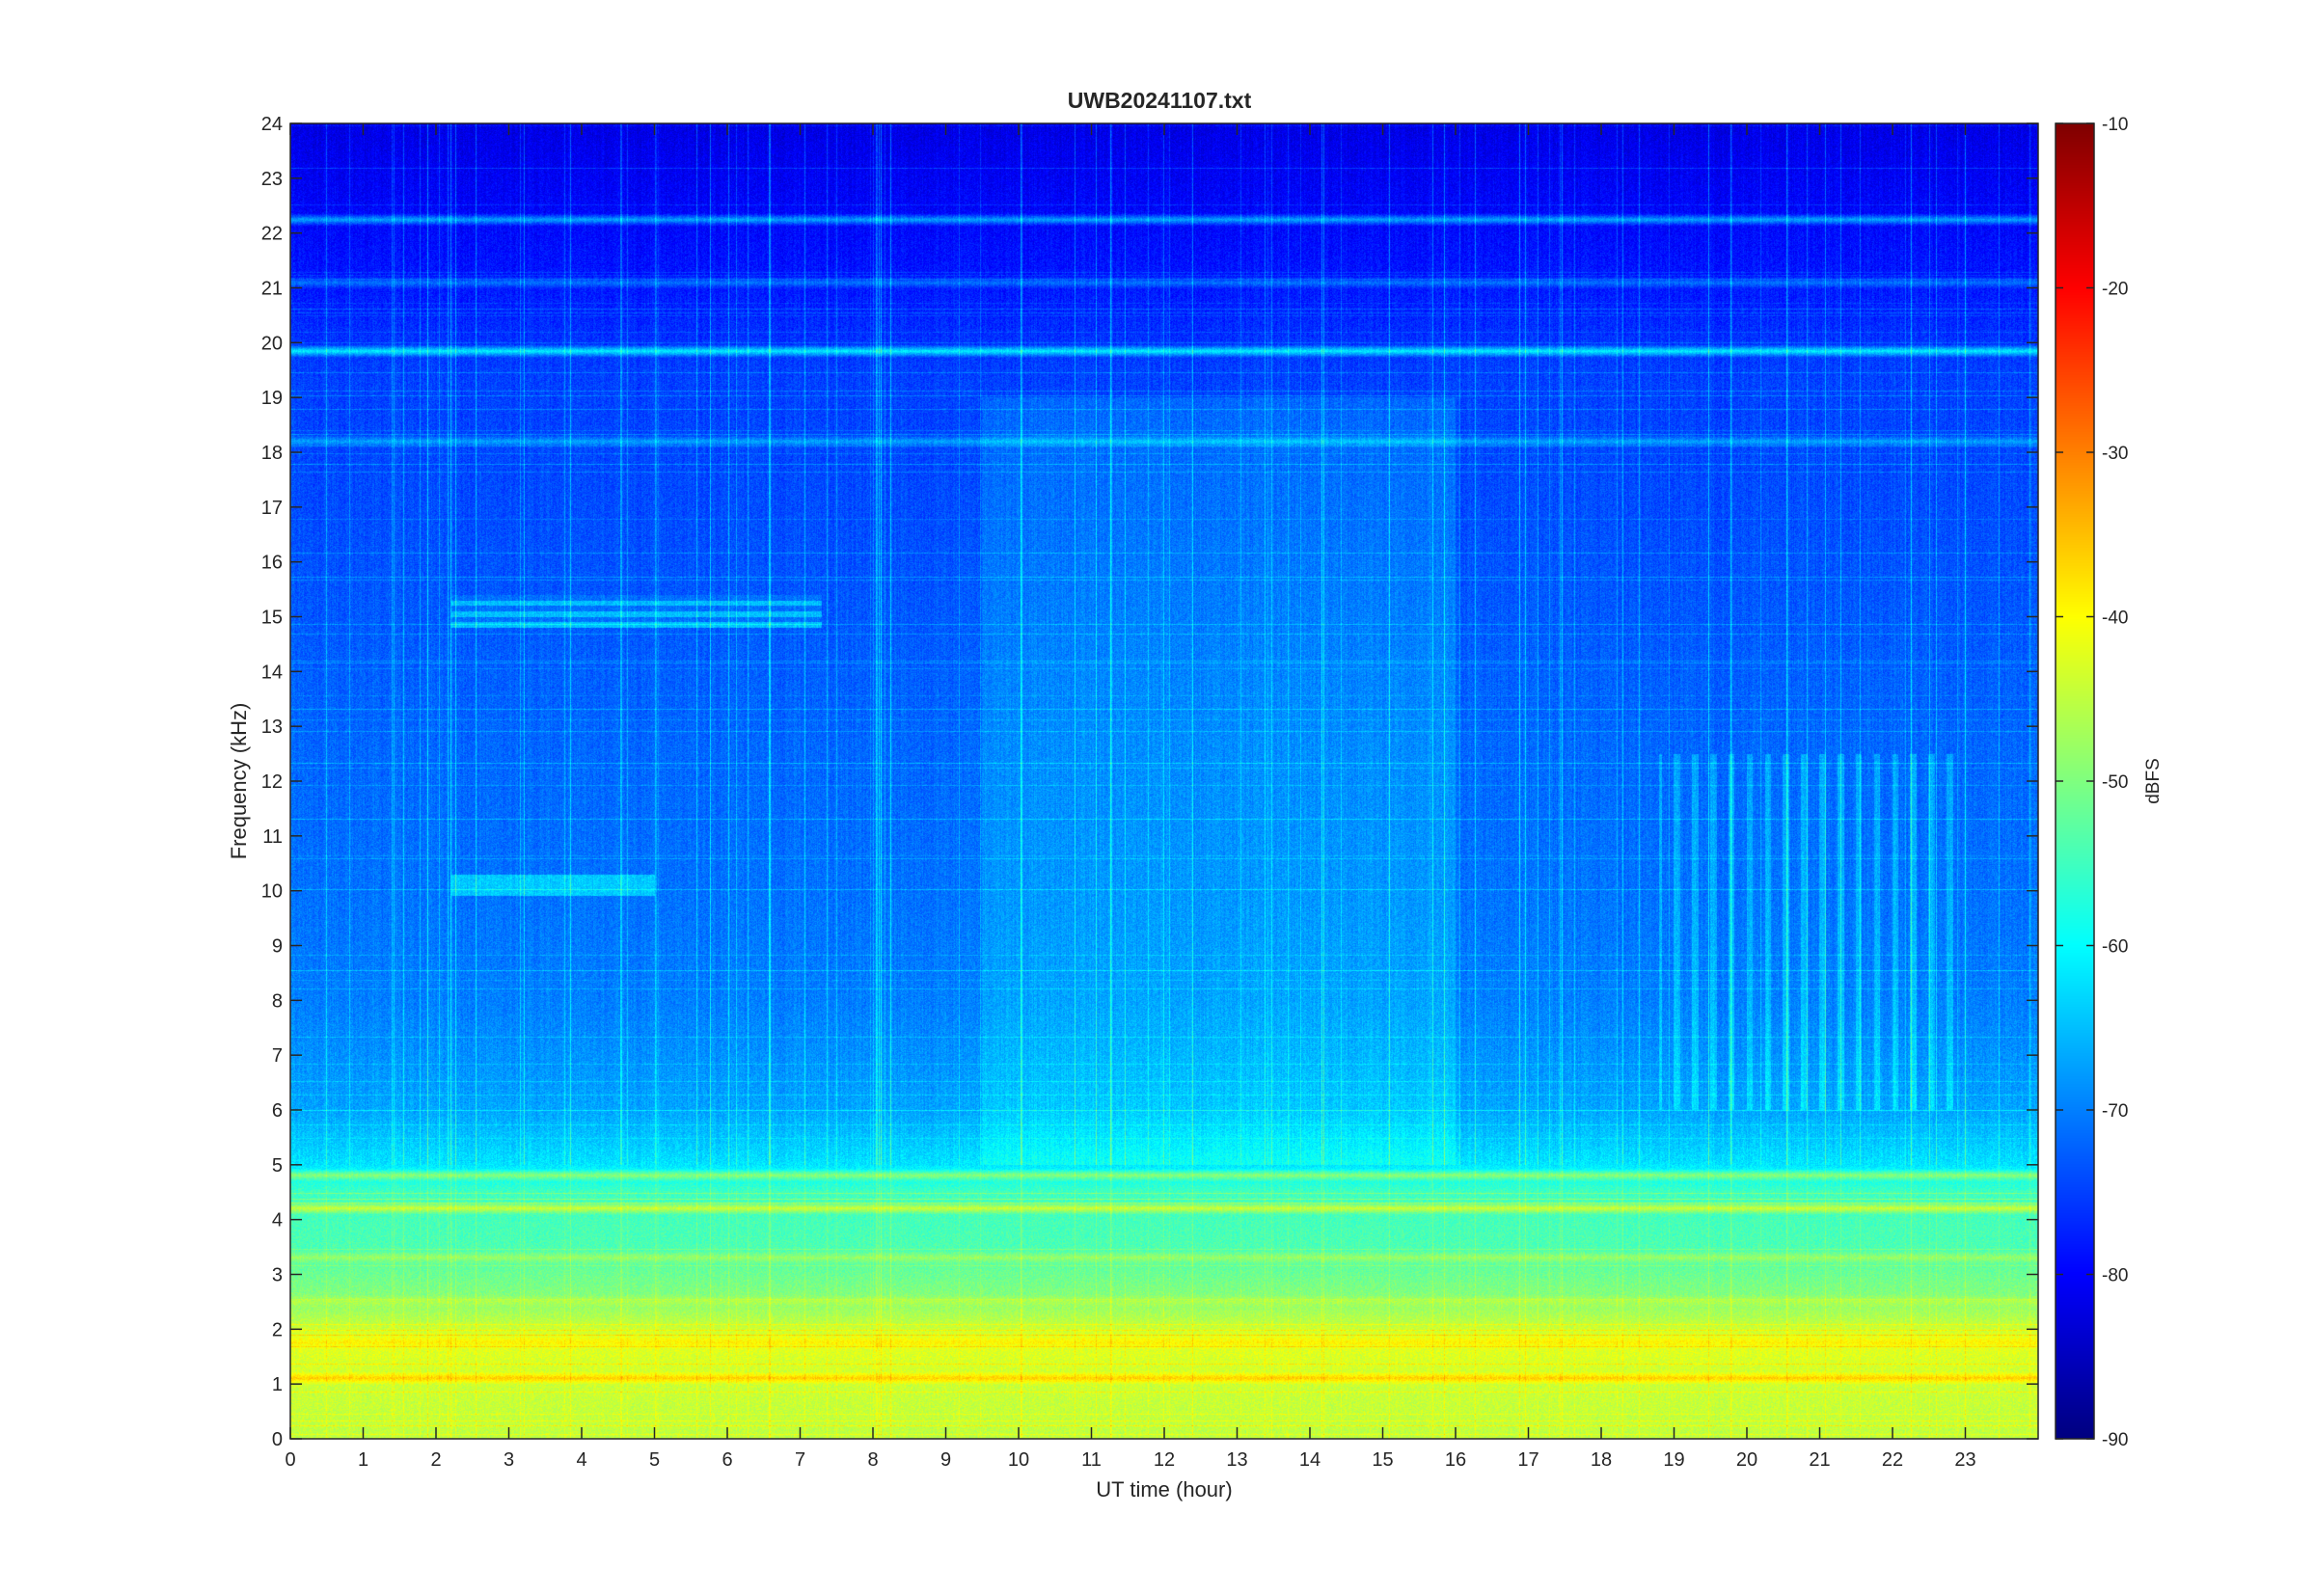  What do you see at coordinates (272, 235) in the screenshot?
I see `y-tick-label: 22` at bounding box center [272, 235].